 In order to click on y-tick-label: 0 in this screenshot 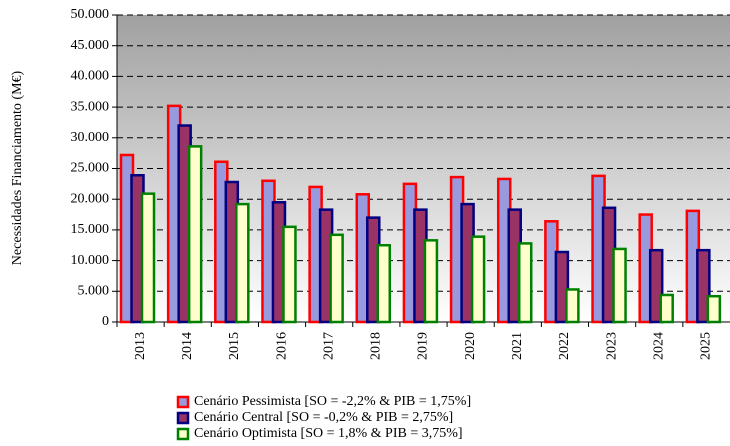, I will do `click(105, 321)`.